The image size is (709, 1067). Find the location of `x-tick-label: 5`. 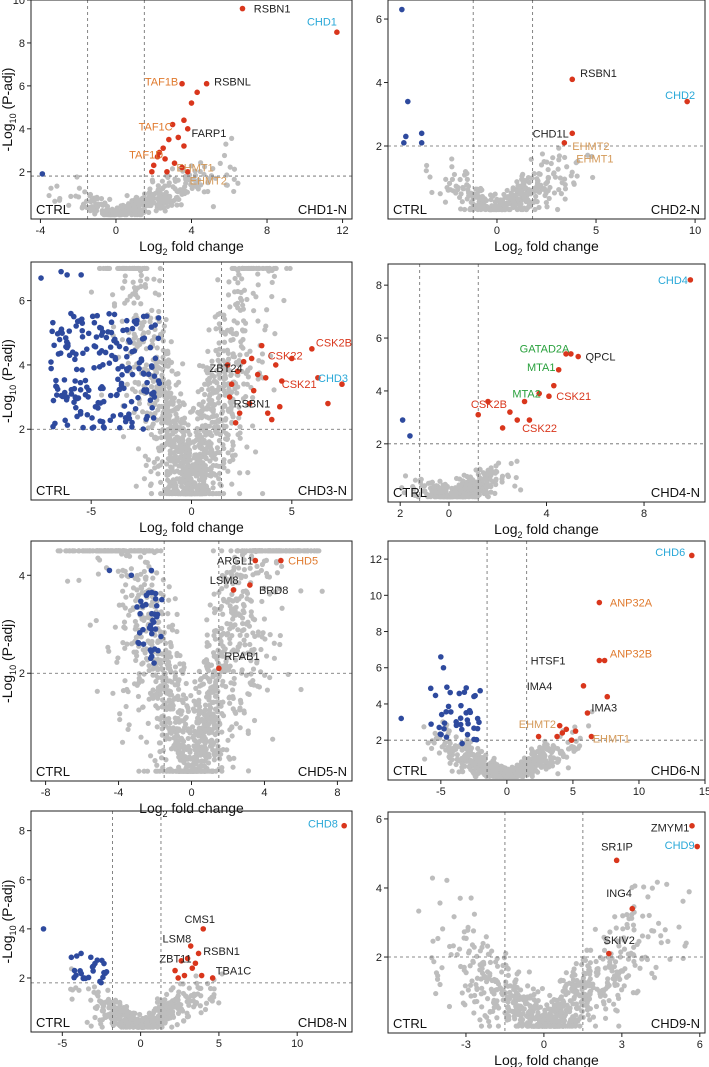

x-tick-label: 5 is located at coordinates (292, 512).